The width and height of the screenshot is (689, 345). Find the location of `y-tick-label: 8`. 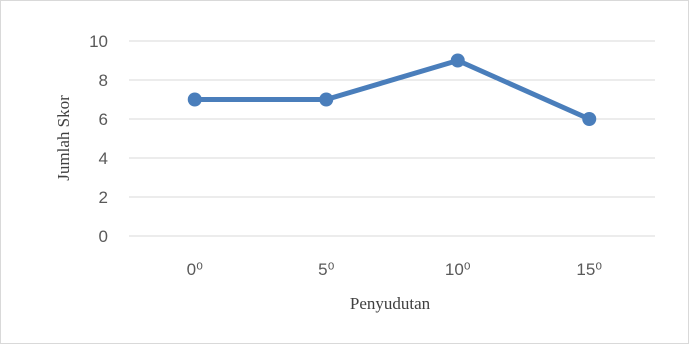

y-tick-label: 8 is located at coordinates (103, 80).